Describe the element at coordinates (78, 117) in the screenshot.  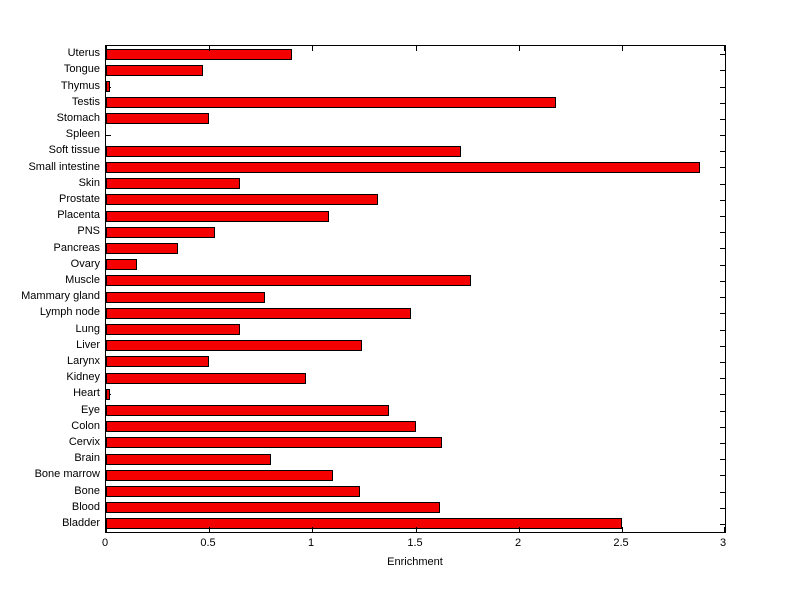
I see `y-tick-label: Stomach` at that location.